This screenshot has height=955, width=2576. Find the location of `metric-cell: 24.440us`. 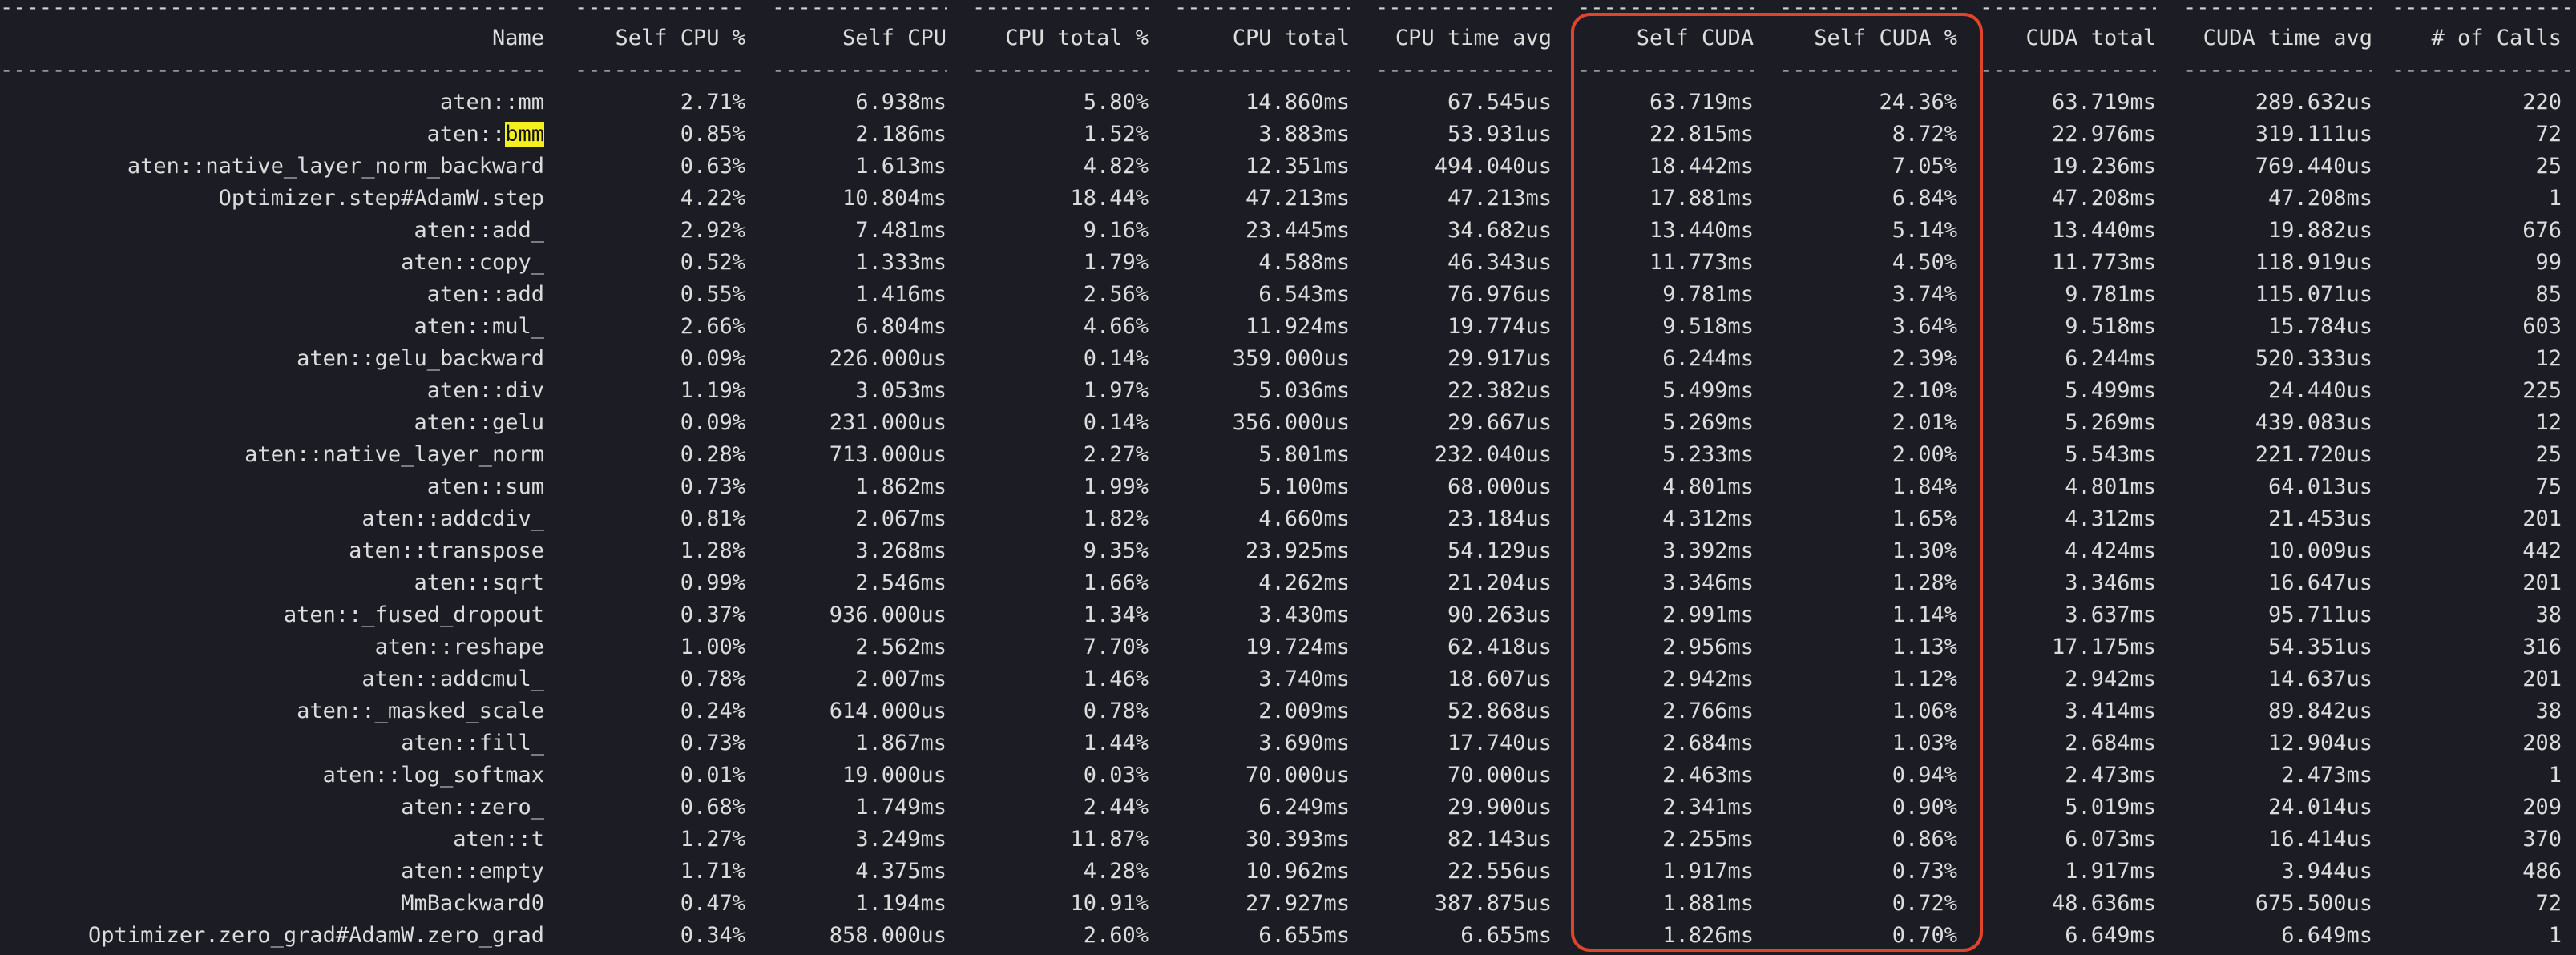

metric-cell: 24.440us is located at coordinates (2319, 390).